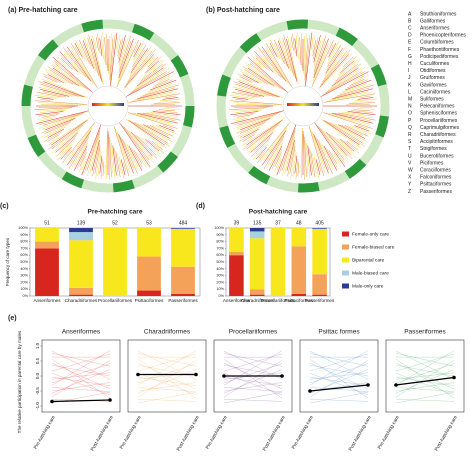 Image resolution: width=474 pixels, height=474 pixels. What do you see at coordinates (24, 269) in the screenshot?
I see `y-tick-label: 40%` at bounding box center [24, 269].